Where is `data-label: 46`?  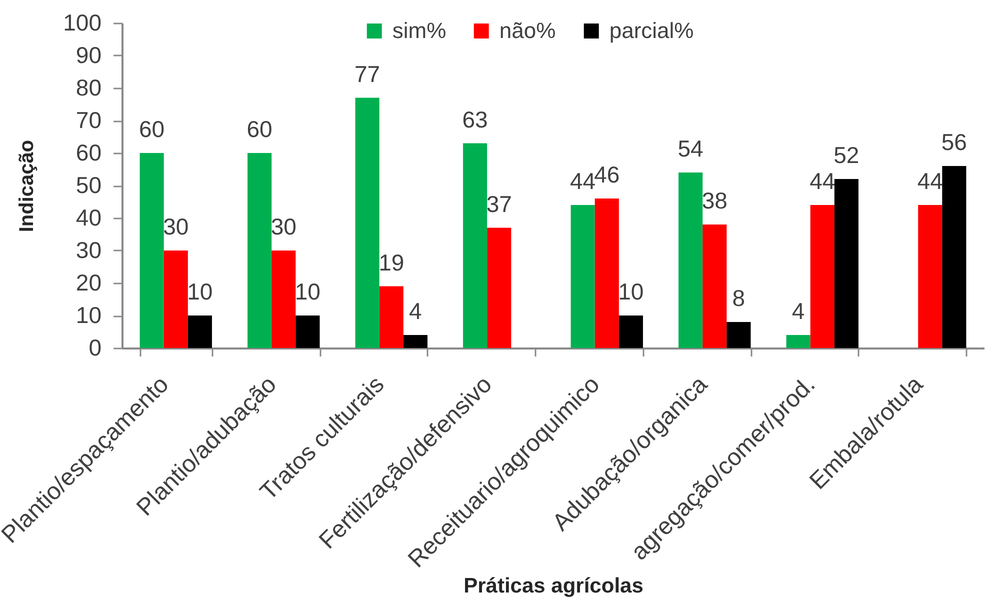 data-label: 46 is located at coordinates (607, 175).